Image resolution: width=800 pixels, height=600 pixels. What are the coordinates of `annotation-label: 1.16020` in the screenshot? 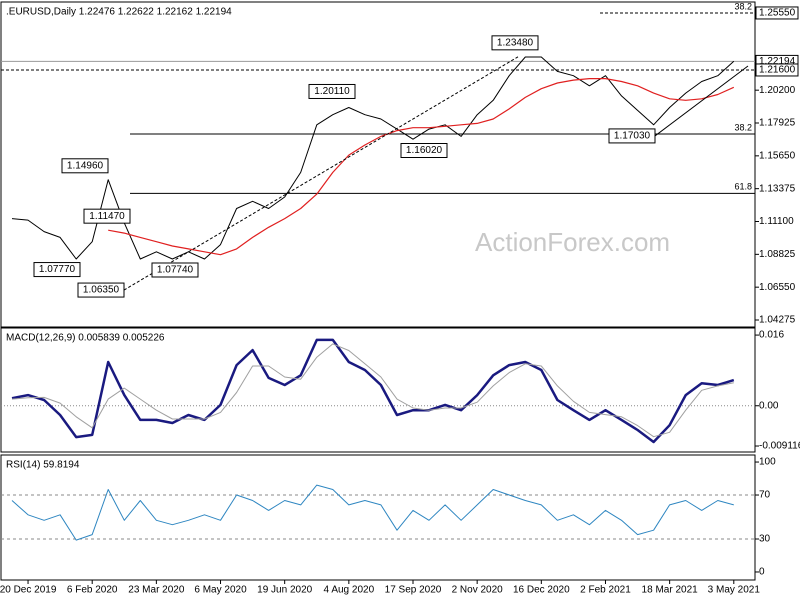 It's located at (424, 150).